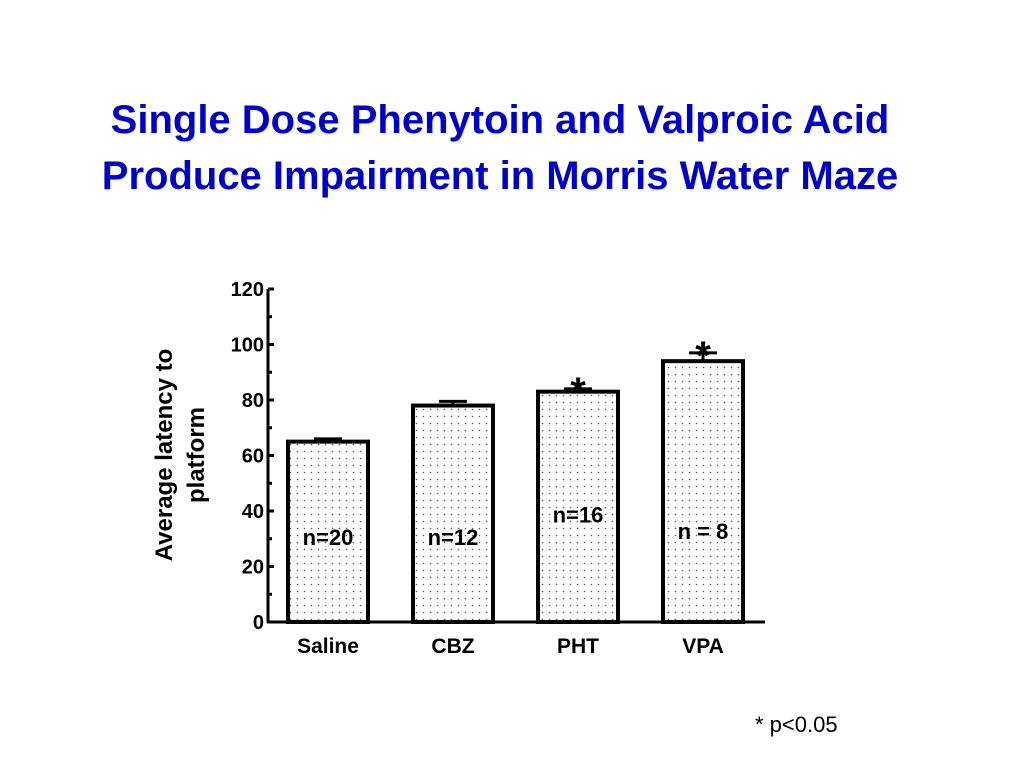  Describe the element at coordinates (500, 176) in the screenshot. I see `title-line-2: Produce Impairment in Morris Water Maze` at that location.